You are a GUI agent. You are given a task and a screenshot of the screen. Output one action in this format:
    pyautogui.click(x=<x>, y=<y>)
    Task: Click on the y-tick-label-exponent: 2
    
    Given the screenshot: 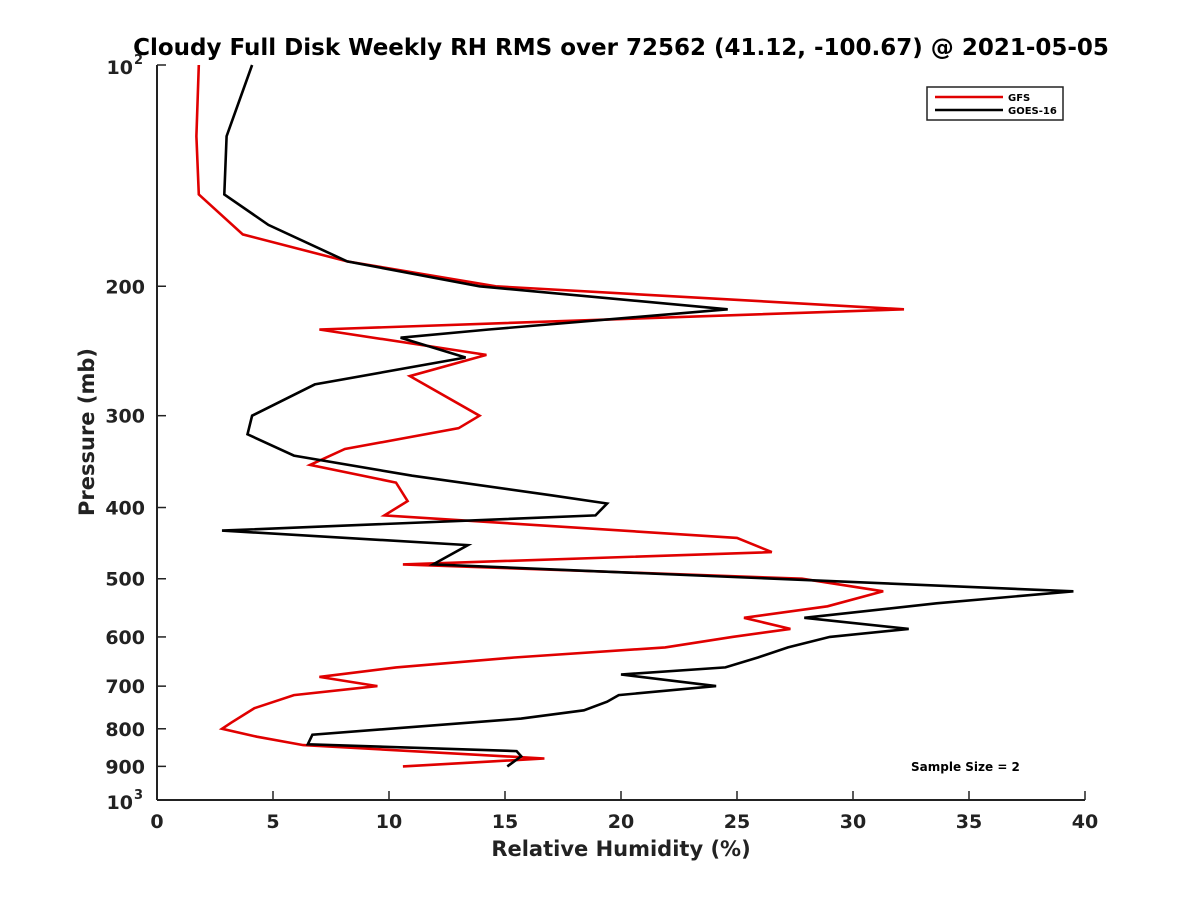 What is the action you would take?
    pyautogui.click(x=138, y=60)
    